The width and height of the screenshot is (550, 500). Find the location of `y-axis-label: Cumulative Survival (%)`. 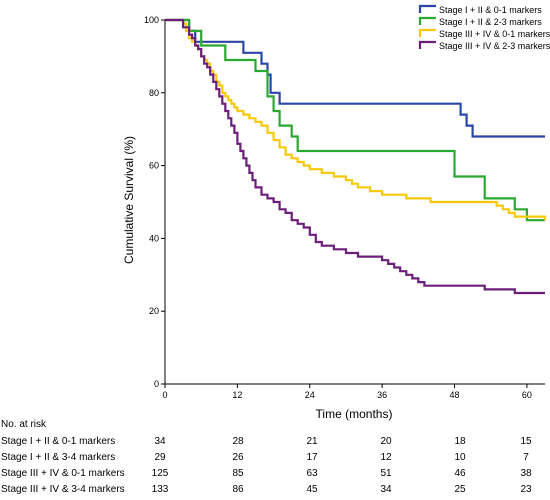

y-axis-label: Cumulative Survival (%) is located at coordinates (129, 200).